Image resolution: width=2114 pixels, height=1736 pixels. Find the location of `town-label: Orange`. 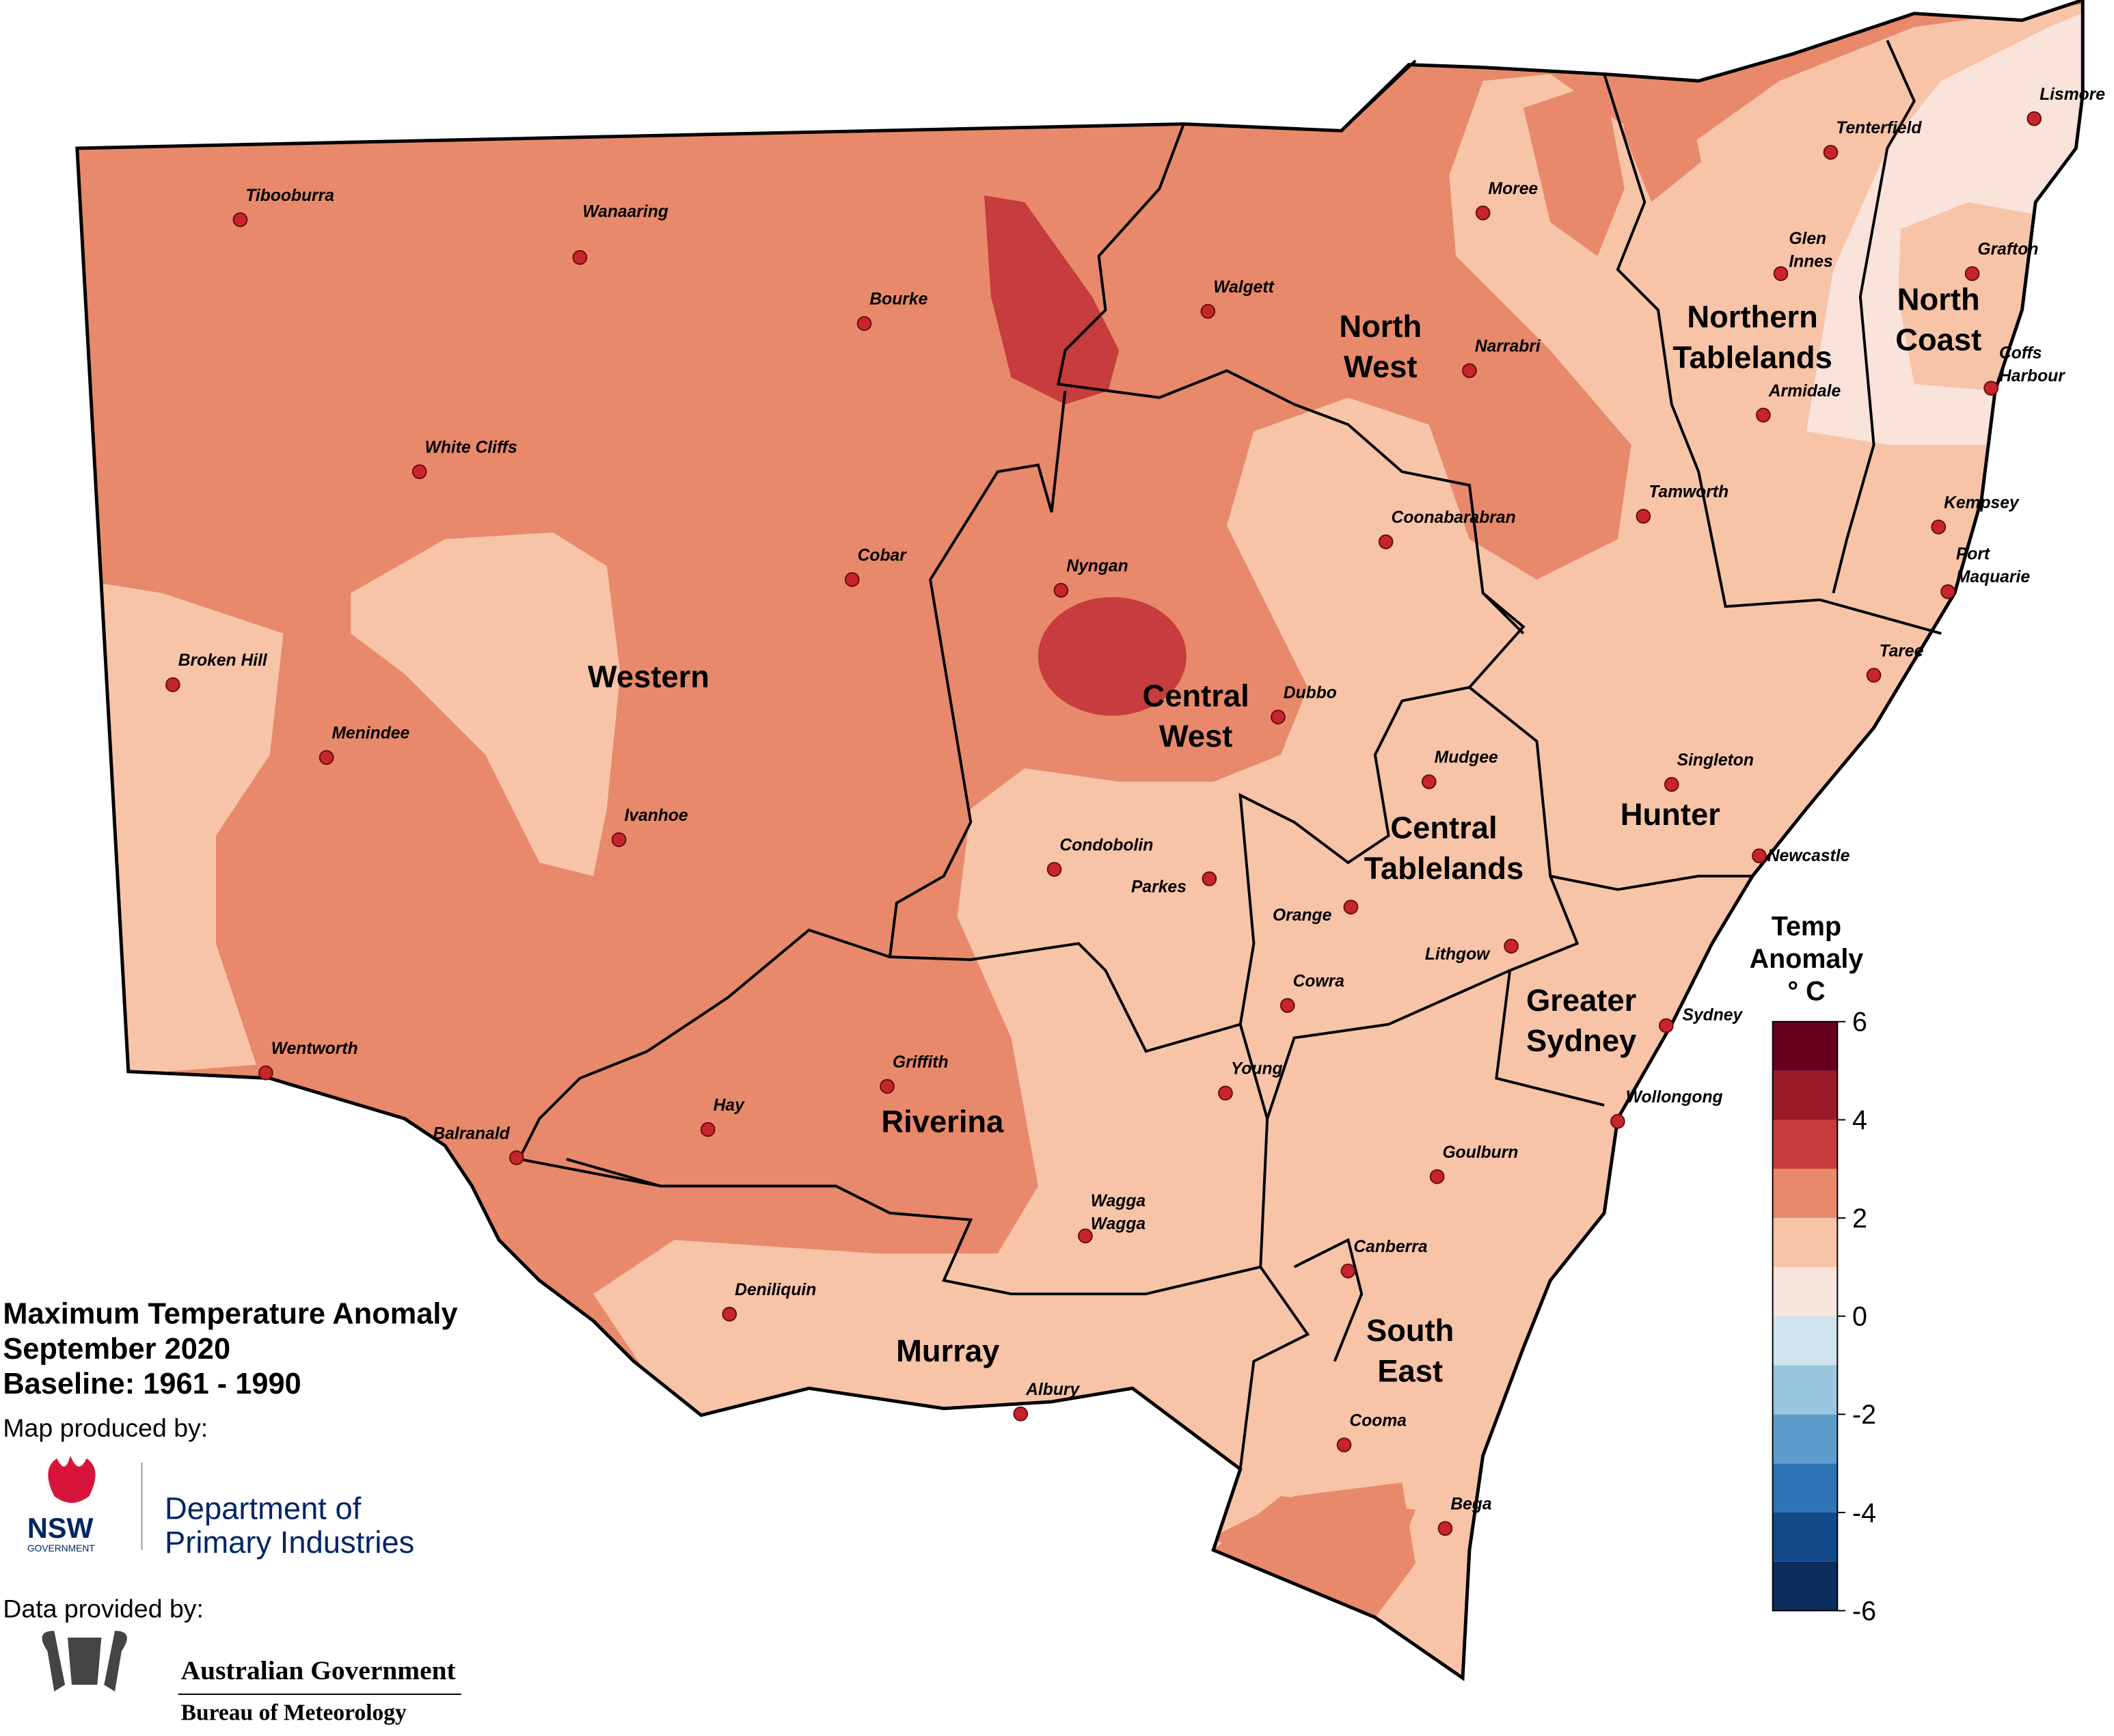

town-label: Orange is located at coordinates (1302, 915).